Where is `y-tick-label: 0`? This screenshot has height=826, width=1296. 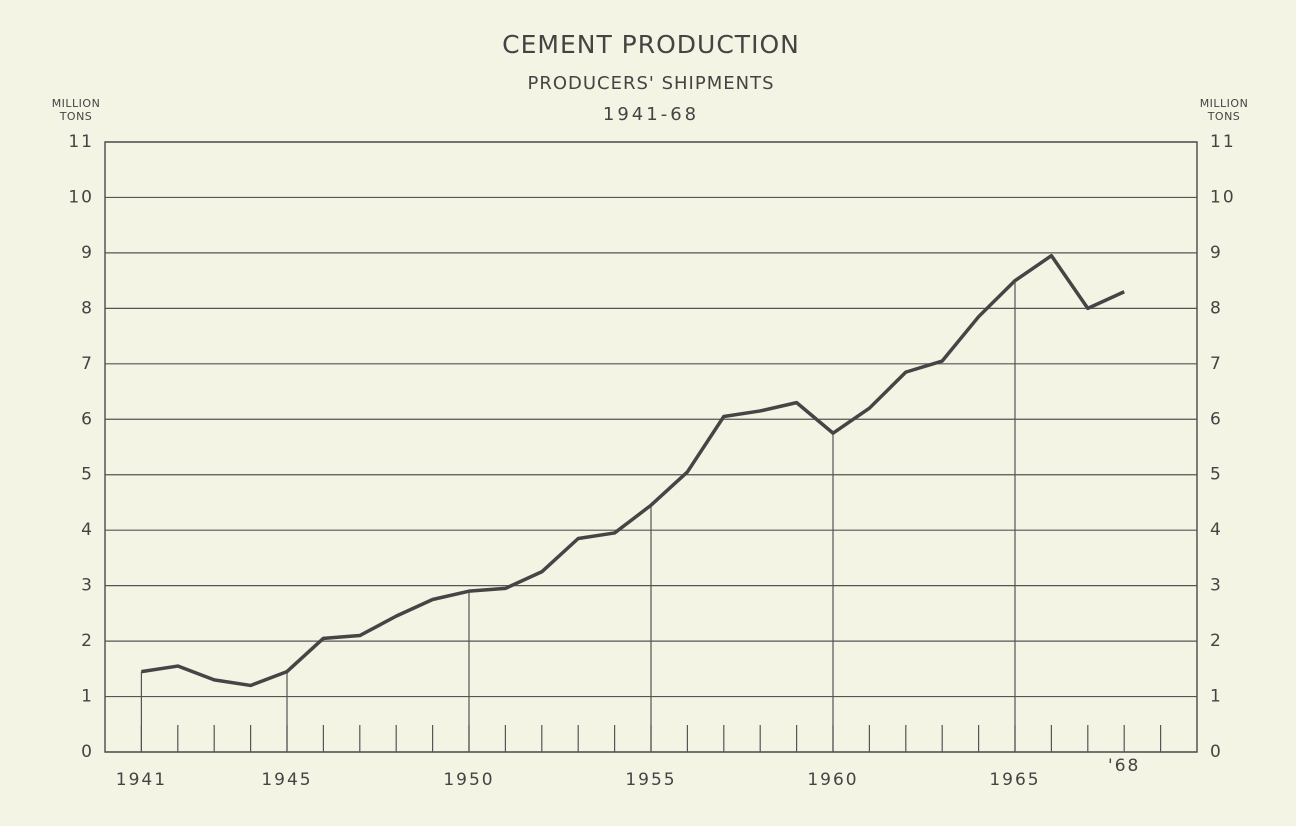
y-tick-label: 0 is located at coordinates (87, 752).